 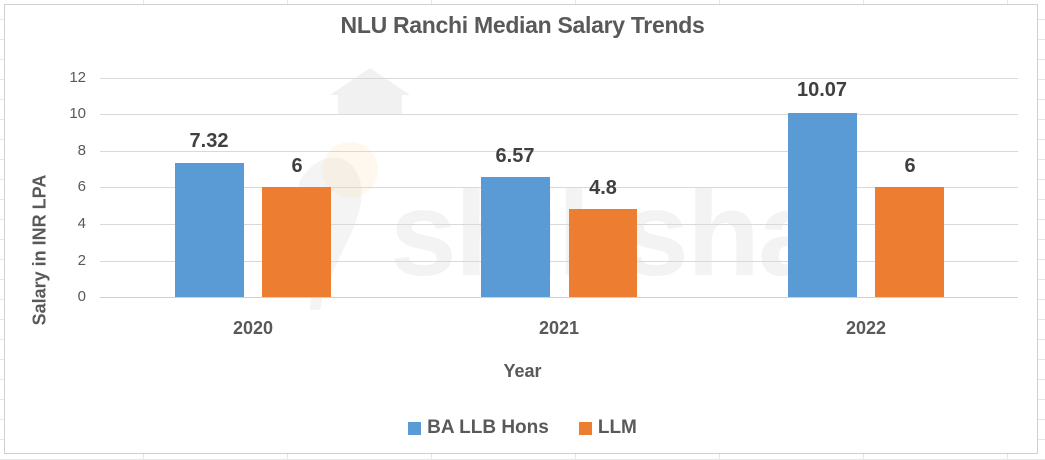 What do you see at coordinates (209, 141) in the screenshot?
I see `data-label-ba-llb-2020: 7.32` at bounding box center [209, 141].